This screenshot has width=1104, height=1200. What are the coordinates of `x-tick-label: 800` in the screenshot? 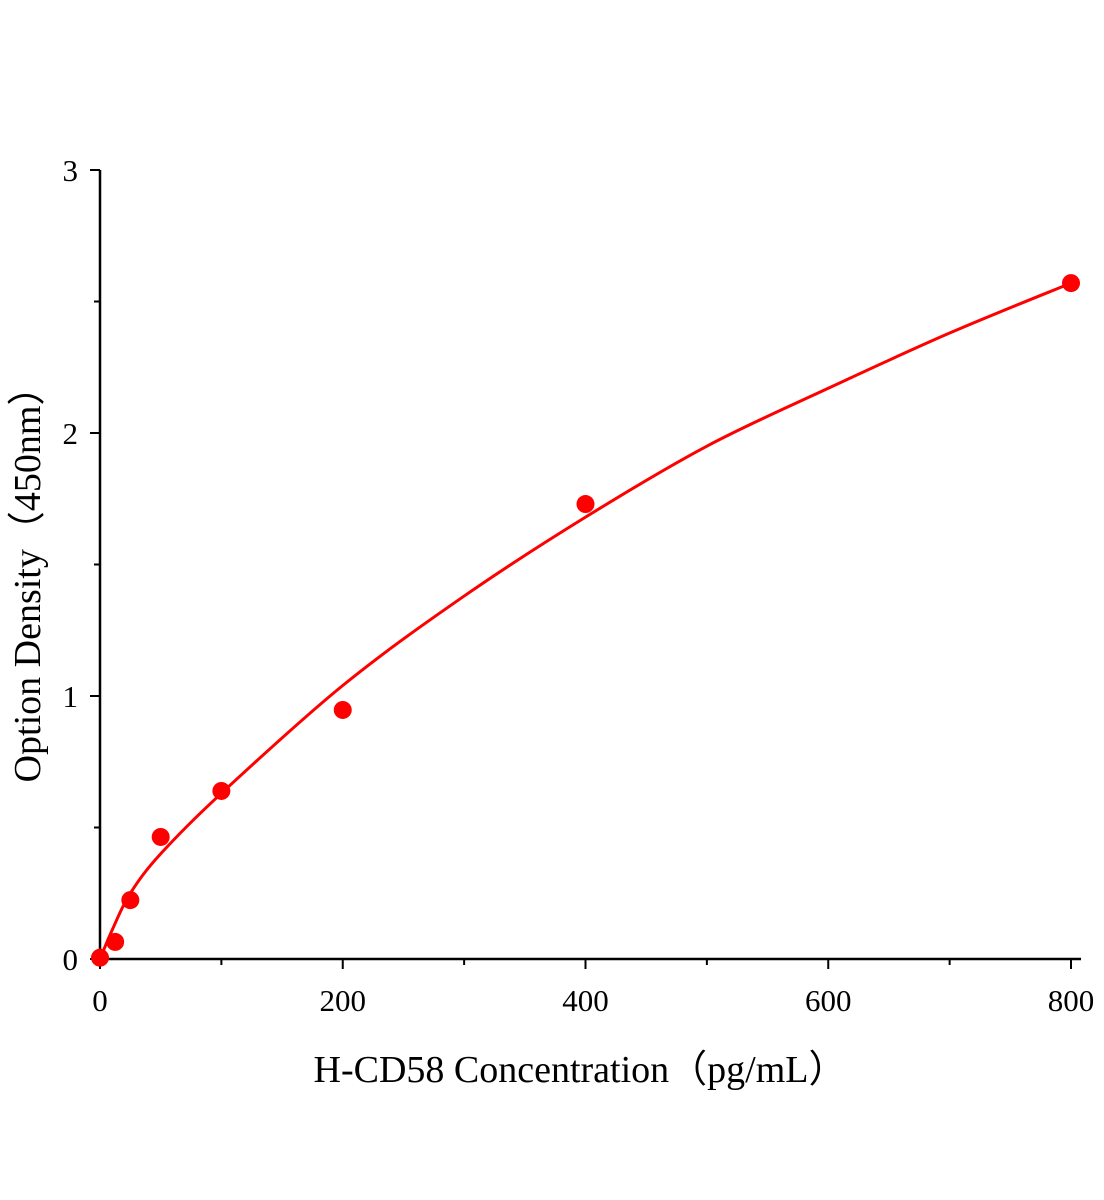 It's located at (1071, 1000).